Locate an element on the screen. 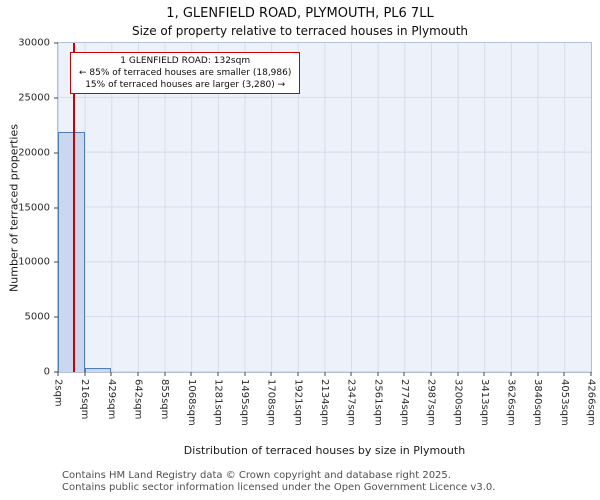 This screenshot has width=600, height=500. x-tick-label: 429sqm is located at coordinates (111, 399).